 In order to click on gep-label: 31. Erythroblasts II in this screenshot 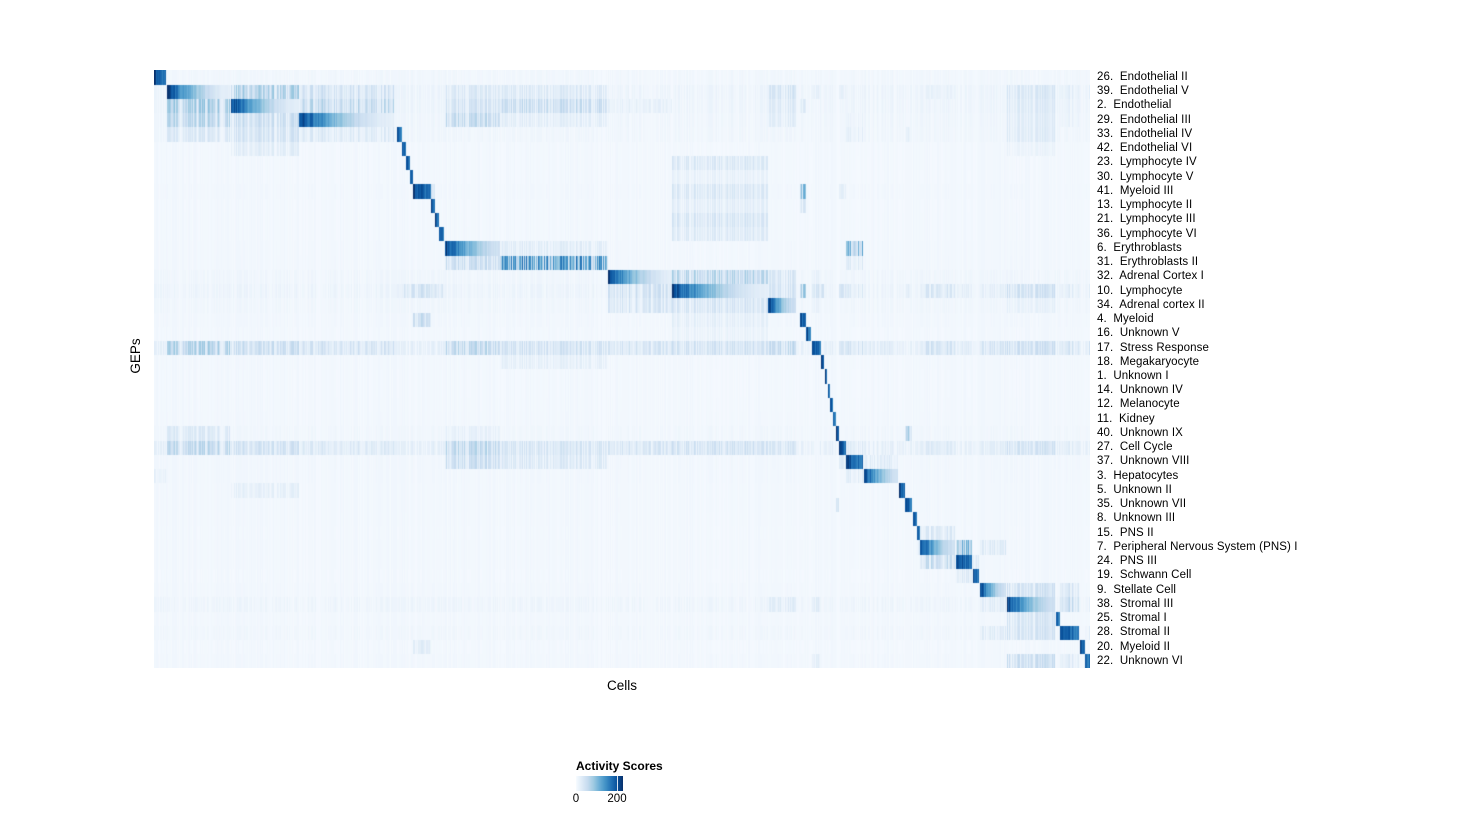, I will do `click(1148, 262)`.